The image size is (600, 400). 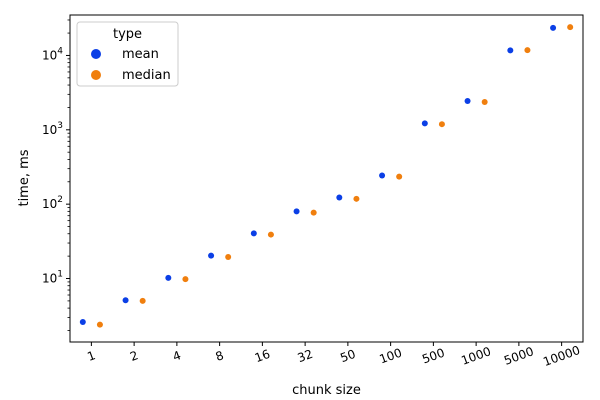 What do you see at coordinates (220, 356) in the screenshot?
I see `x-tick-label: 8` at bounding box center [220, 356].